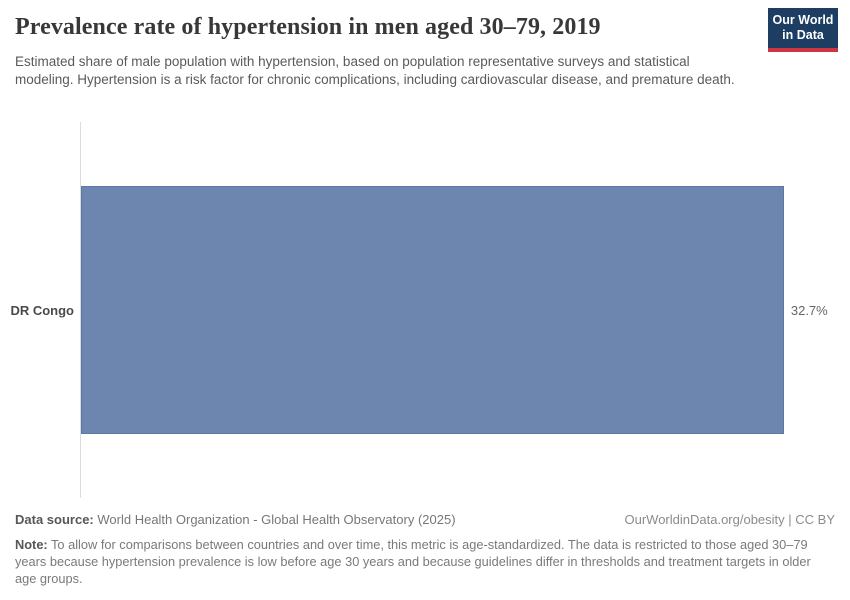 This screenshot has height=600, width=850. What do you see at coordinates (730, 519) in the screenshot?
I see `attribution-link: OurWorldinData.org/obesity | CC BY` at bounding box center [730, 519].